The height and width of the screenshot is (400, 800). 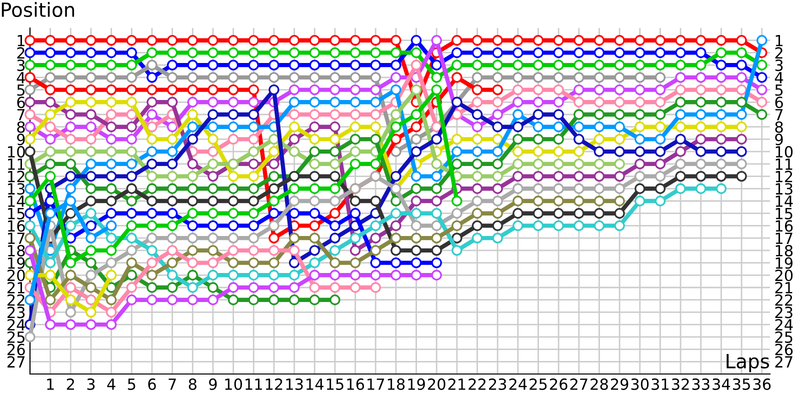 I want to click on x-tick-label: 25, so click(x=538, y=384).